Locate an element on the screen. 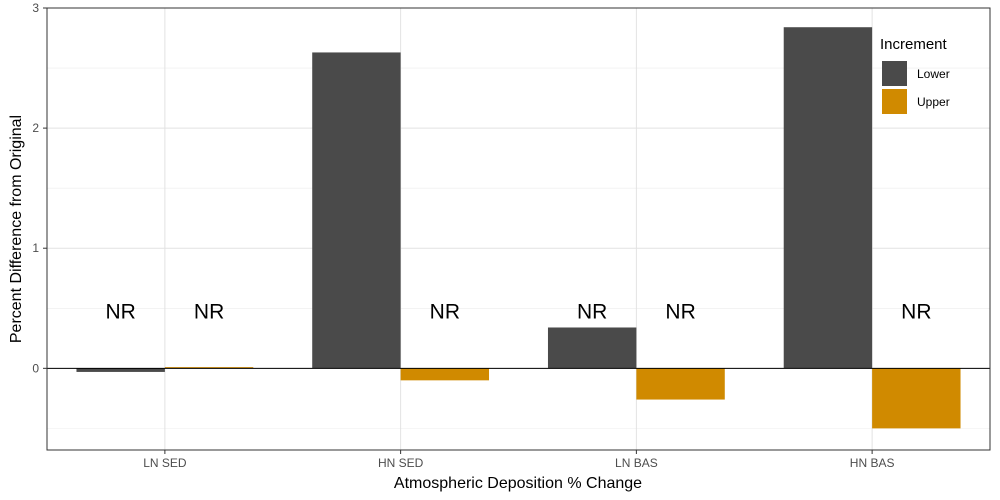 The width and height of the screenshot is (1000, 500). y-axis: 0 1 2 3 is located at coordinates (39, 188).